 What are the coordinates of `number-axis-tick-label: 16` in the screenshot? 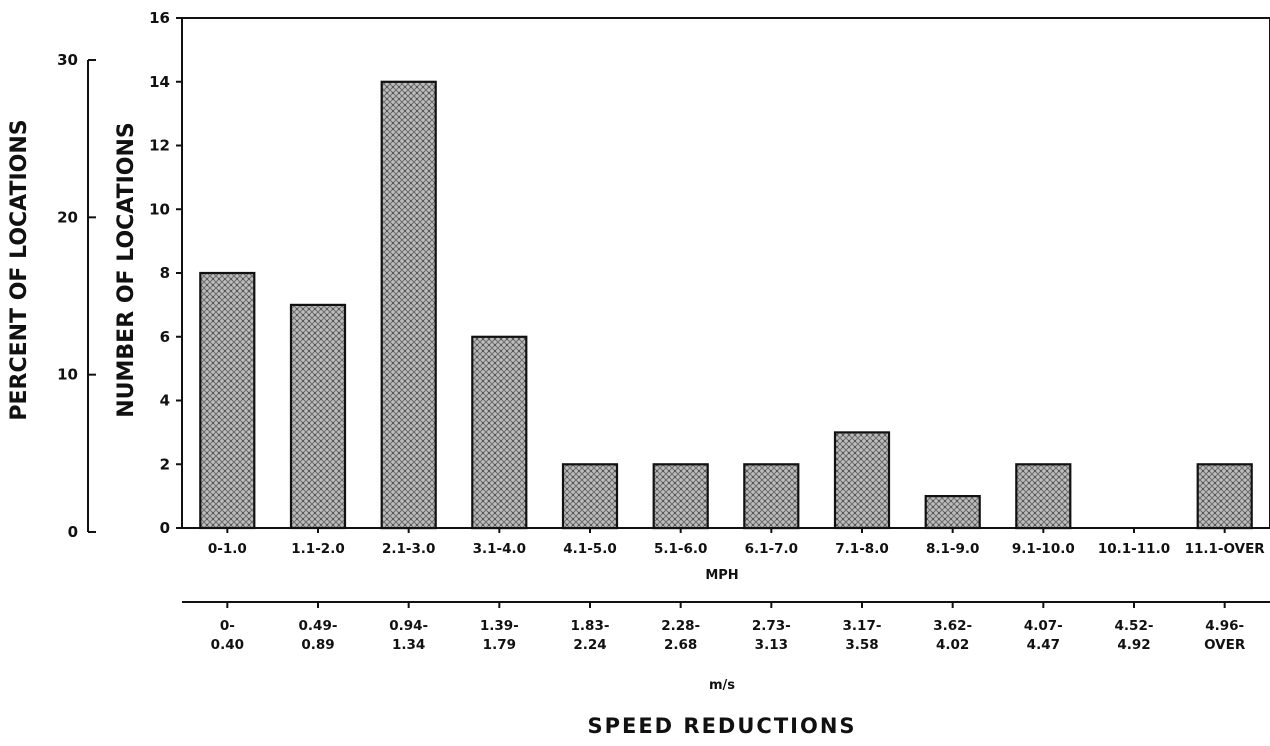 It's located at (159, 18).